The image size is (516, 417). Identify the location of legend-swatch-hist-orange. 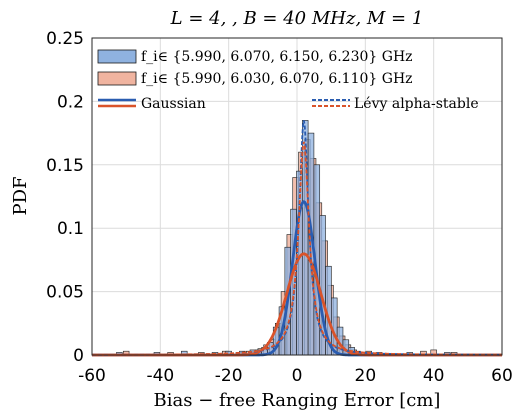
(117, 78).